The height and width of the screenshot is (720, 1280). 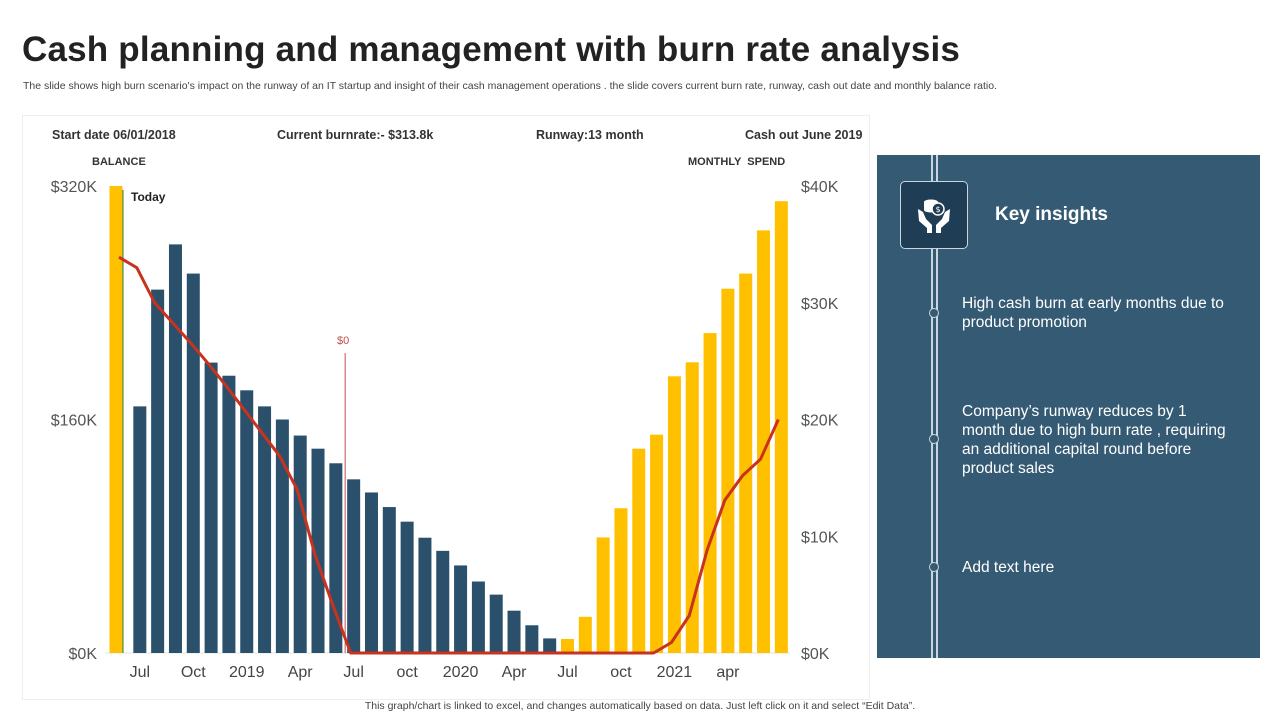 What do you see at coordinates (461, 672) in the screenshot?
I see `x-axis-tick-label: 2020` at bounding box center [461, 672].